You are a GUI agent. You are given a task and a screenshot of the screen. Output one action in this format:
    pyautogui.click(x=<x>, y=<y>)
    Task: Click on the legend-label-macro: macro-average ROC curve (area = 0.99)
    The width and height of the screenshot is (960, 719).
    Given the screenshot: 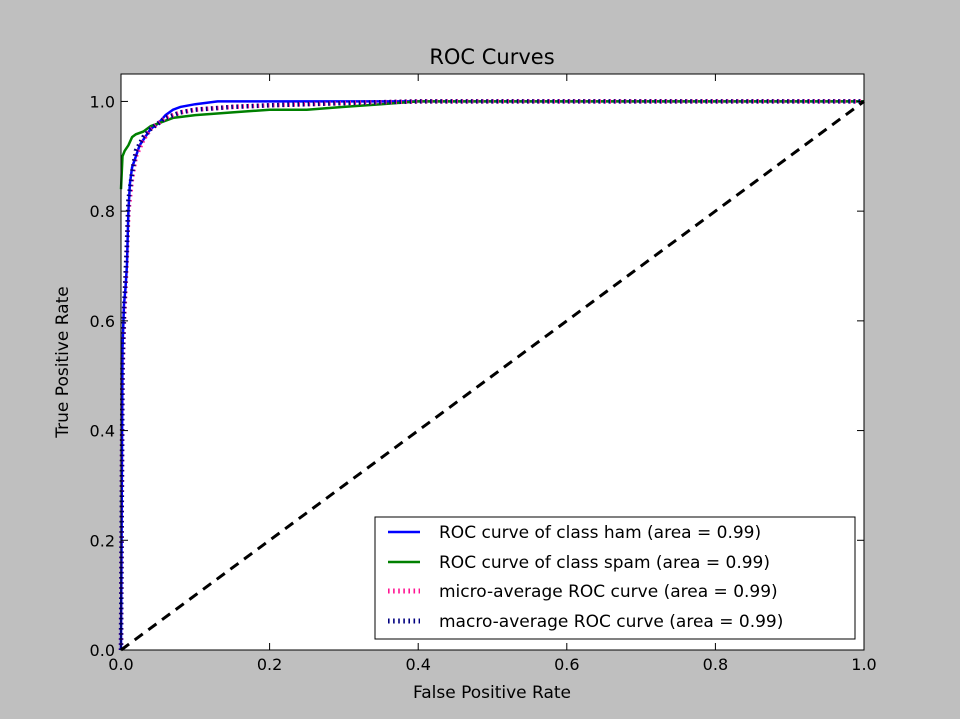 What is the action you would take?
    pyautogui.click(x=611, y=622)
    